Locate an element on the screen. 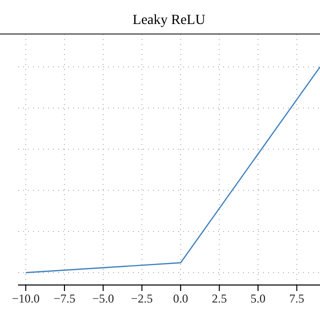 The image size is (320, 320). chart-title: Leaky ReLU is located at coordinates (169, 20).